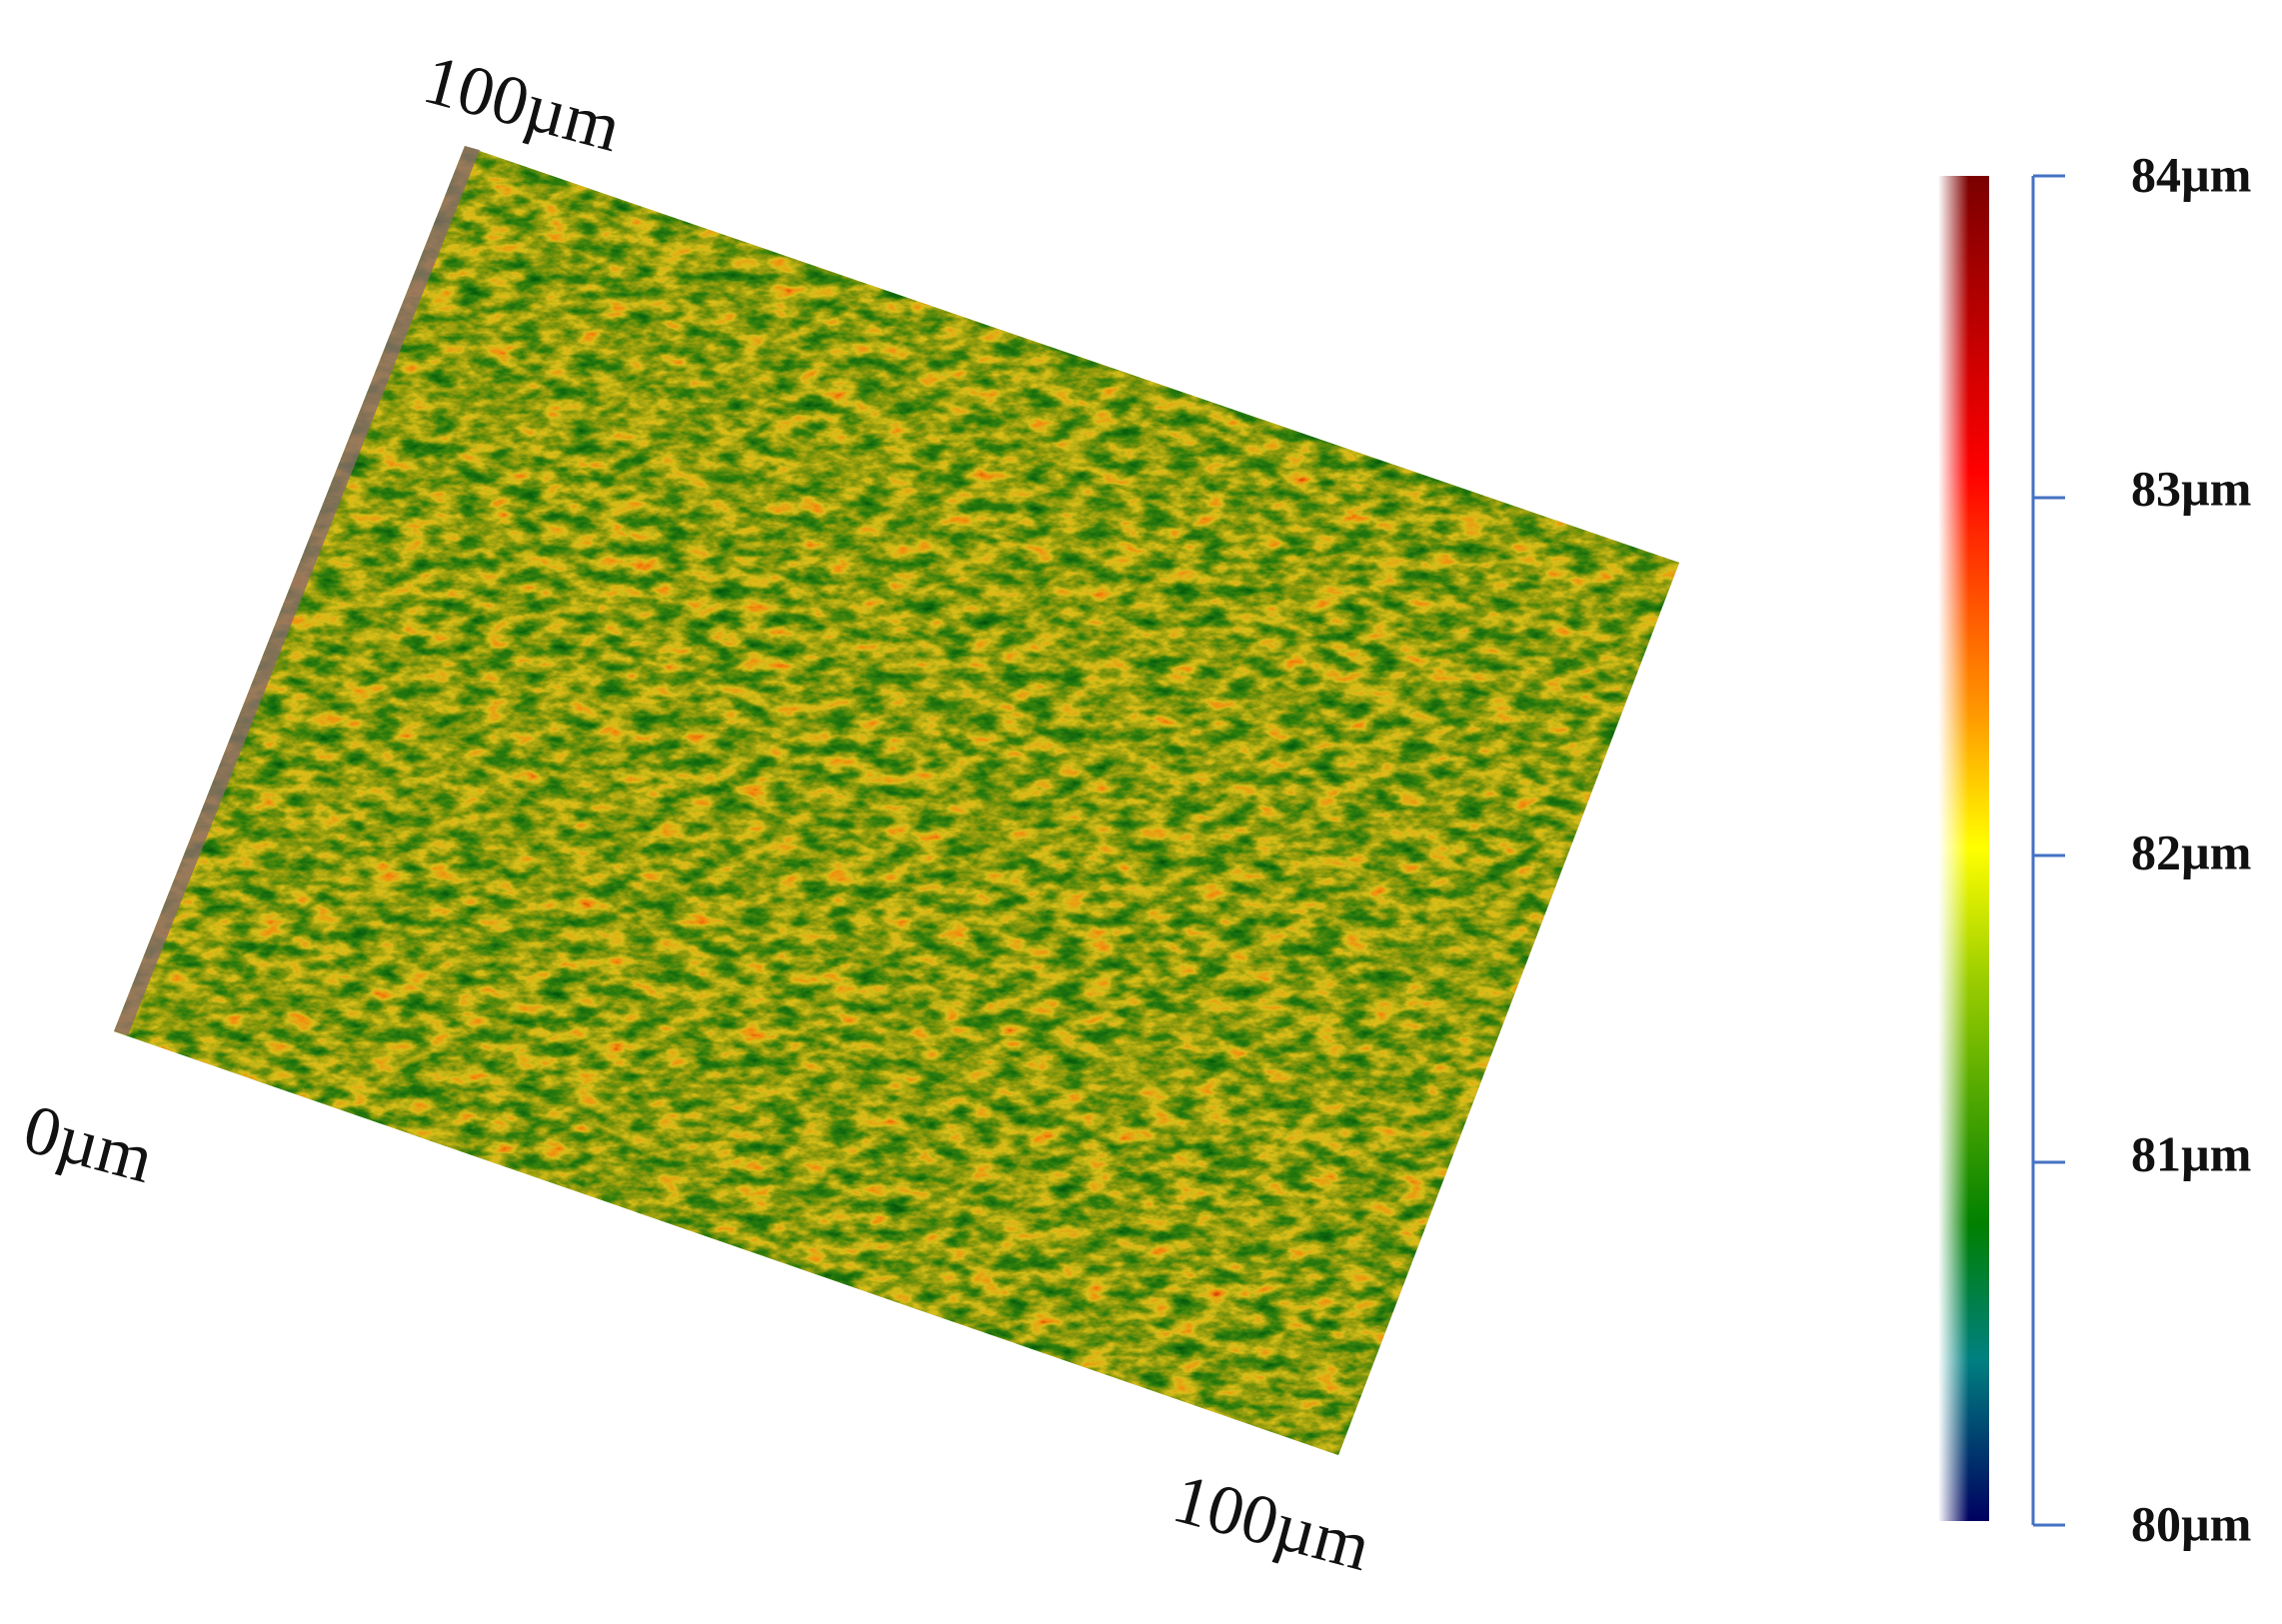 The image size is (2282, 1624). I want to click on colorbar-bracket, so click(2048, 850).